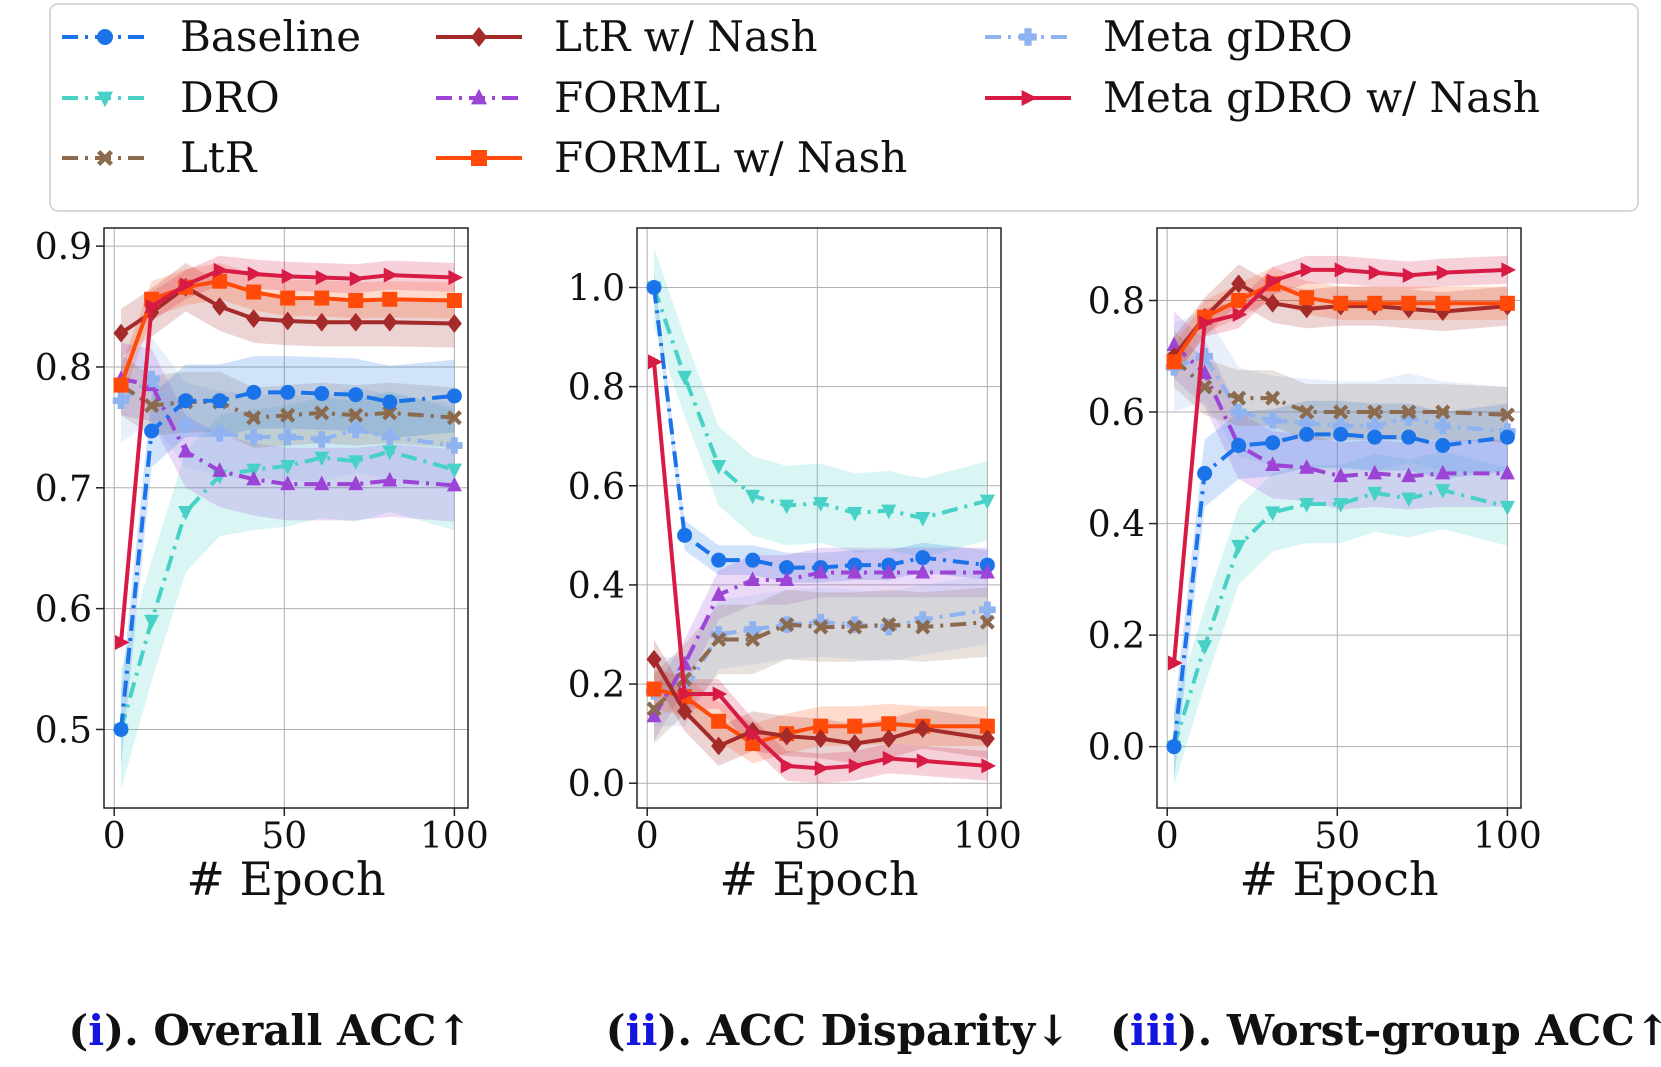  What do you see at coordinates (647, 836) in the screenshot?
I see `x-tick-label: 0` at bounding box center [647, 836].